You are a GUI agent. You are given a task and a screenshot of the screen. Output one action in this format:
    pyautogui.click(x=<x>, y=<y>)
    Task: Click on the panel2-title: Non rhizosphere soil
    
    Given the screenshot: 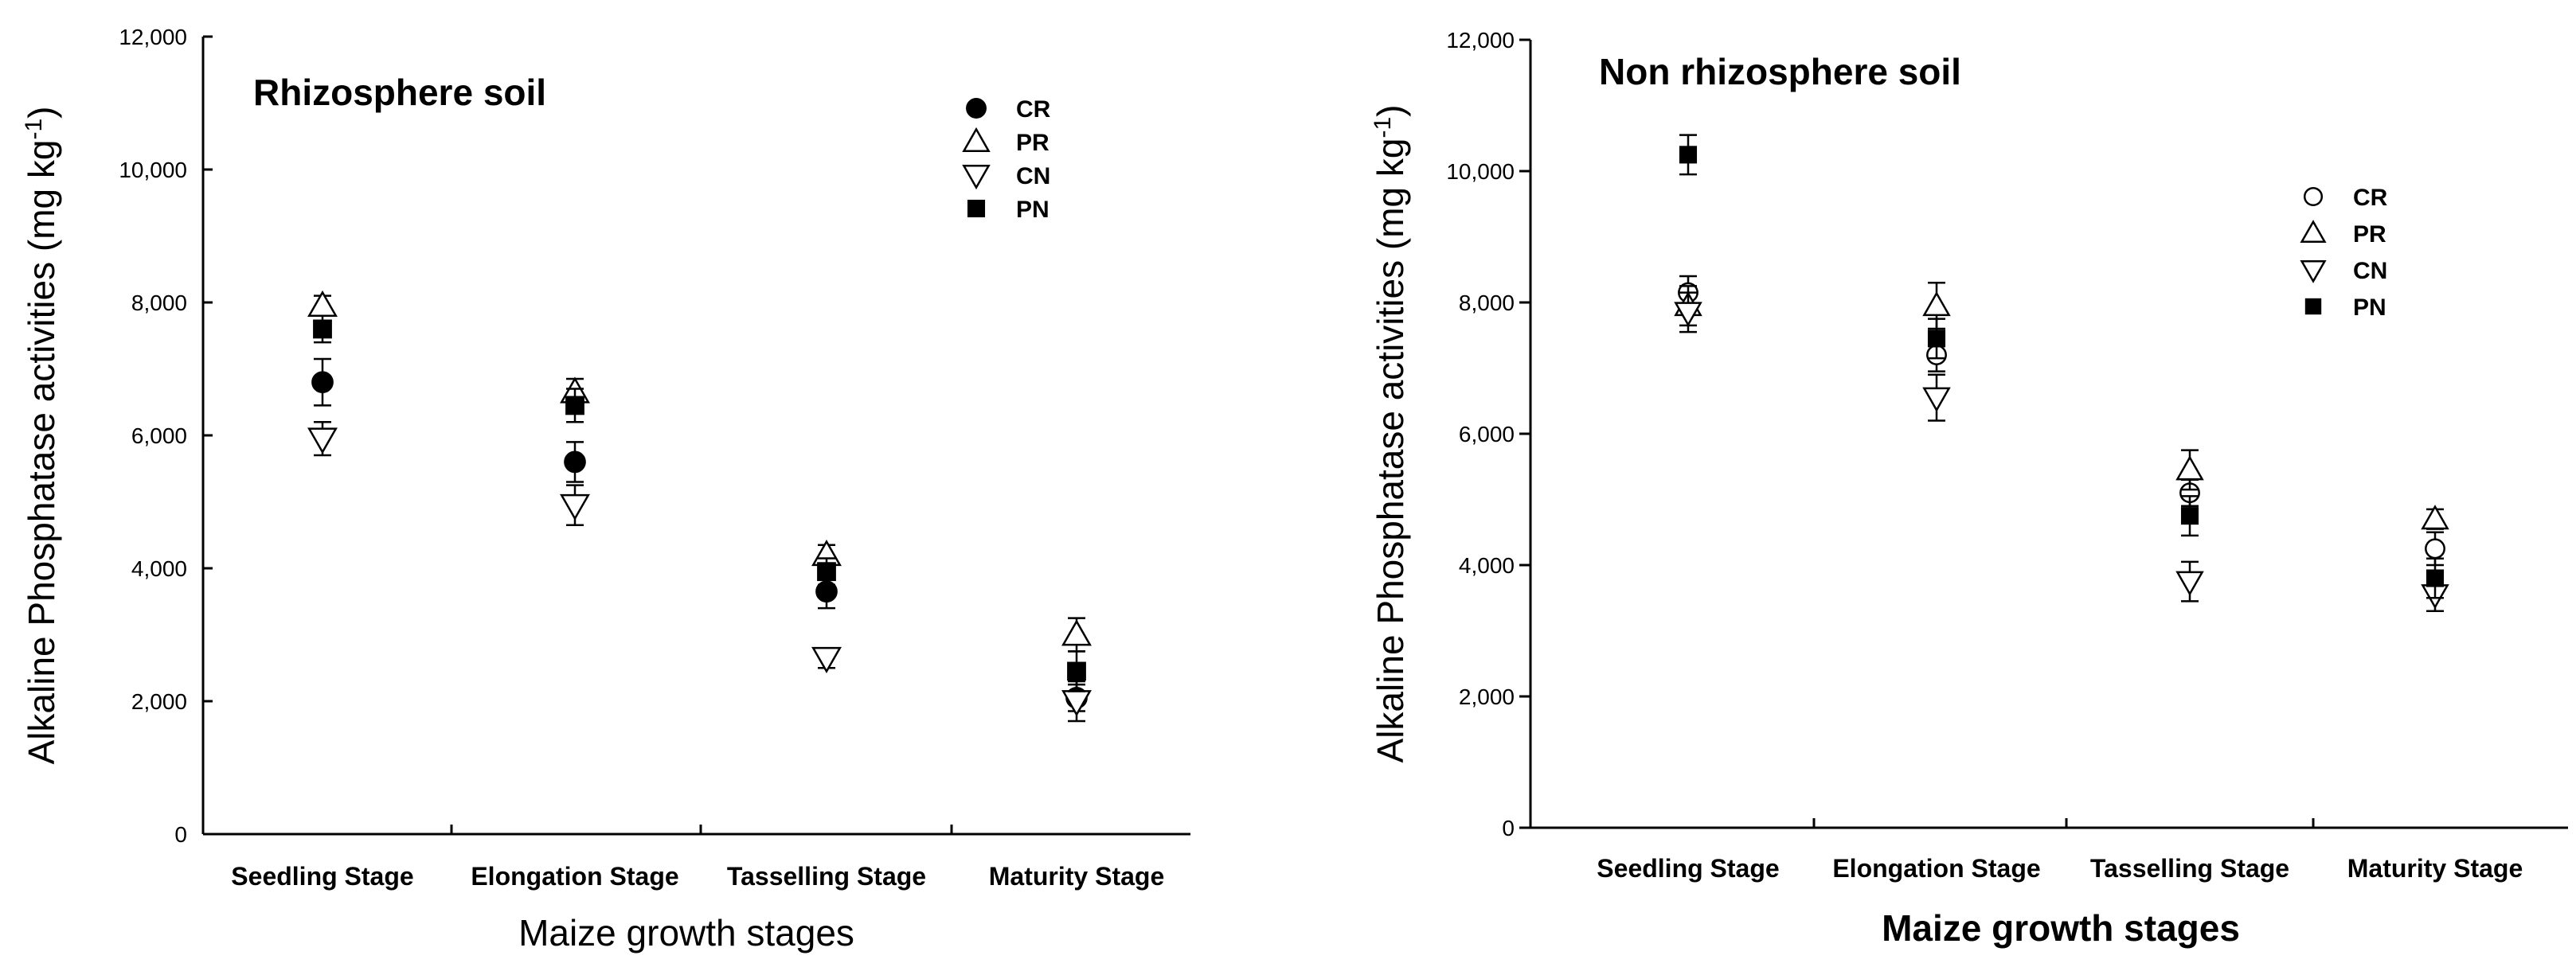 What is the action you would take?
    pyautogui.click(x=1780, y=71)
    